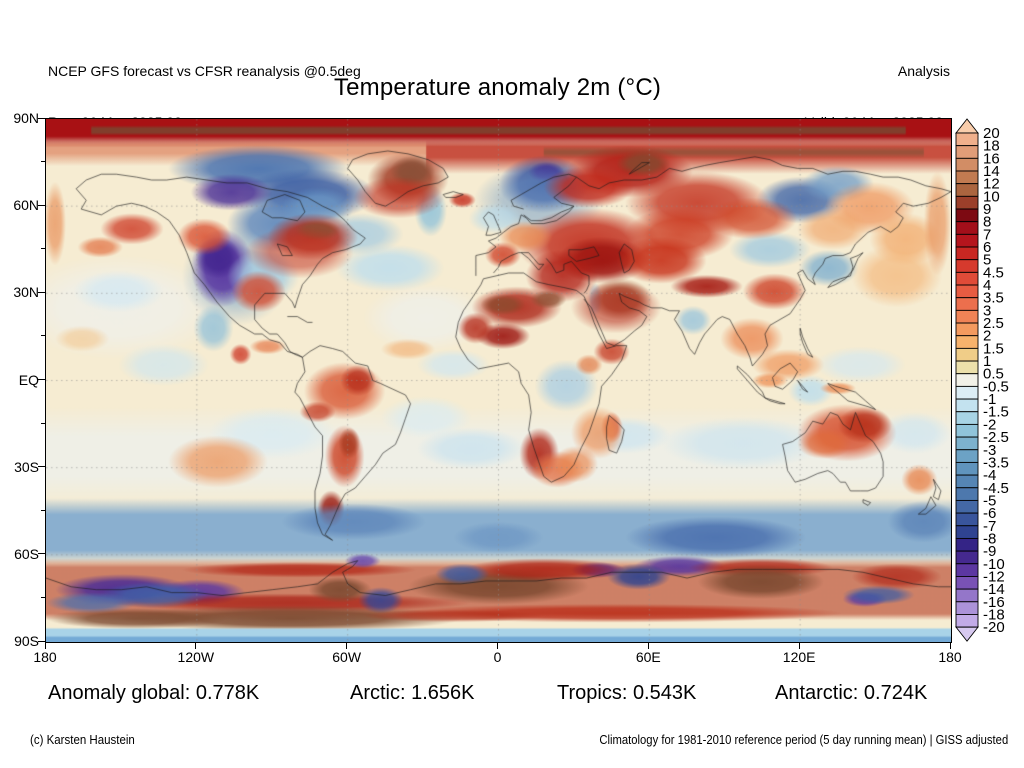 The width and height of the screenshot is (1024, 768). What do you see at coordinates (799, 657) in the screenshot?
I see `x-axis-label: 120E` at bounding box center [799, 657].